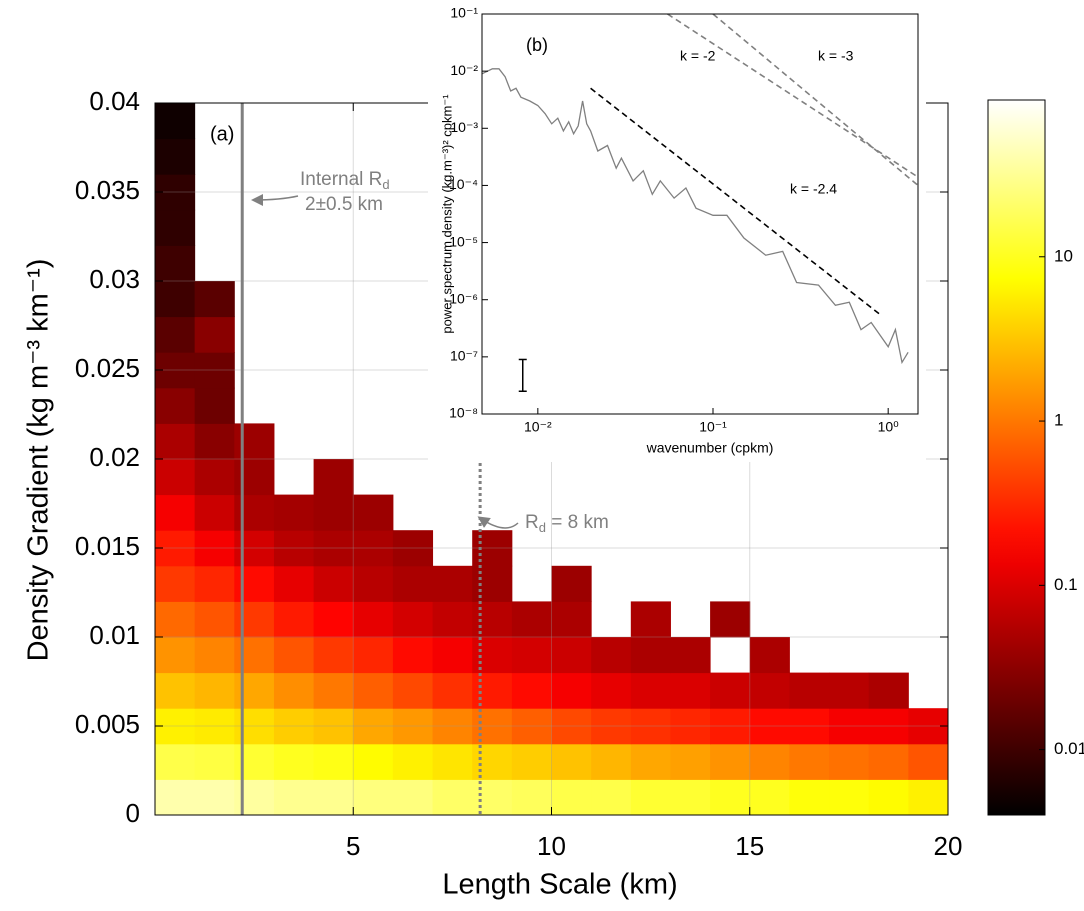  What do you see at coordinates (344, 204) in the screenshot?
I see `annotation: 2±0.5 km` at bounding box center [344, 204].